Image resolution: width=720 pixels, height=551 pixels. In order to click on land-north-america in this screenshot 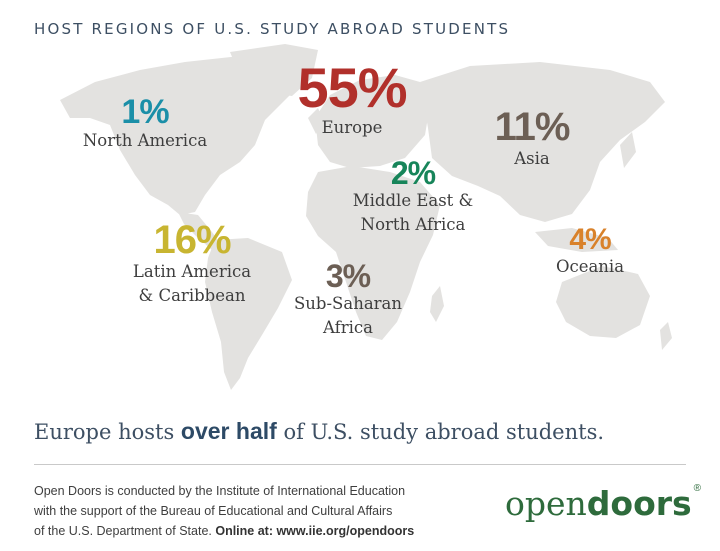, I will do `click(180, 135)`.